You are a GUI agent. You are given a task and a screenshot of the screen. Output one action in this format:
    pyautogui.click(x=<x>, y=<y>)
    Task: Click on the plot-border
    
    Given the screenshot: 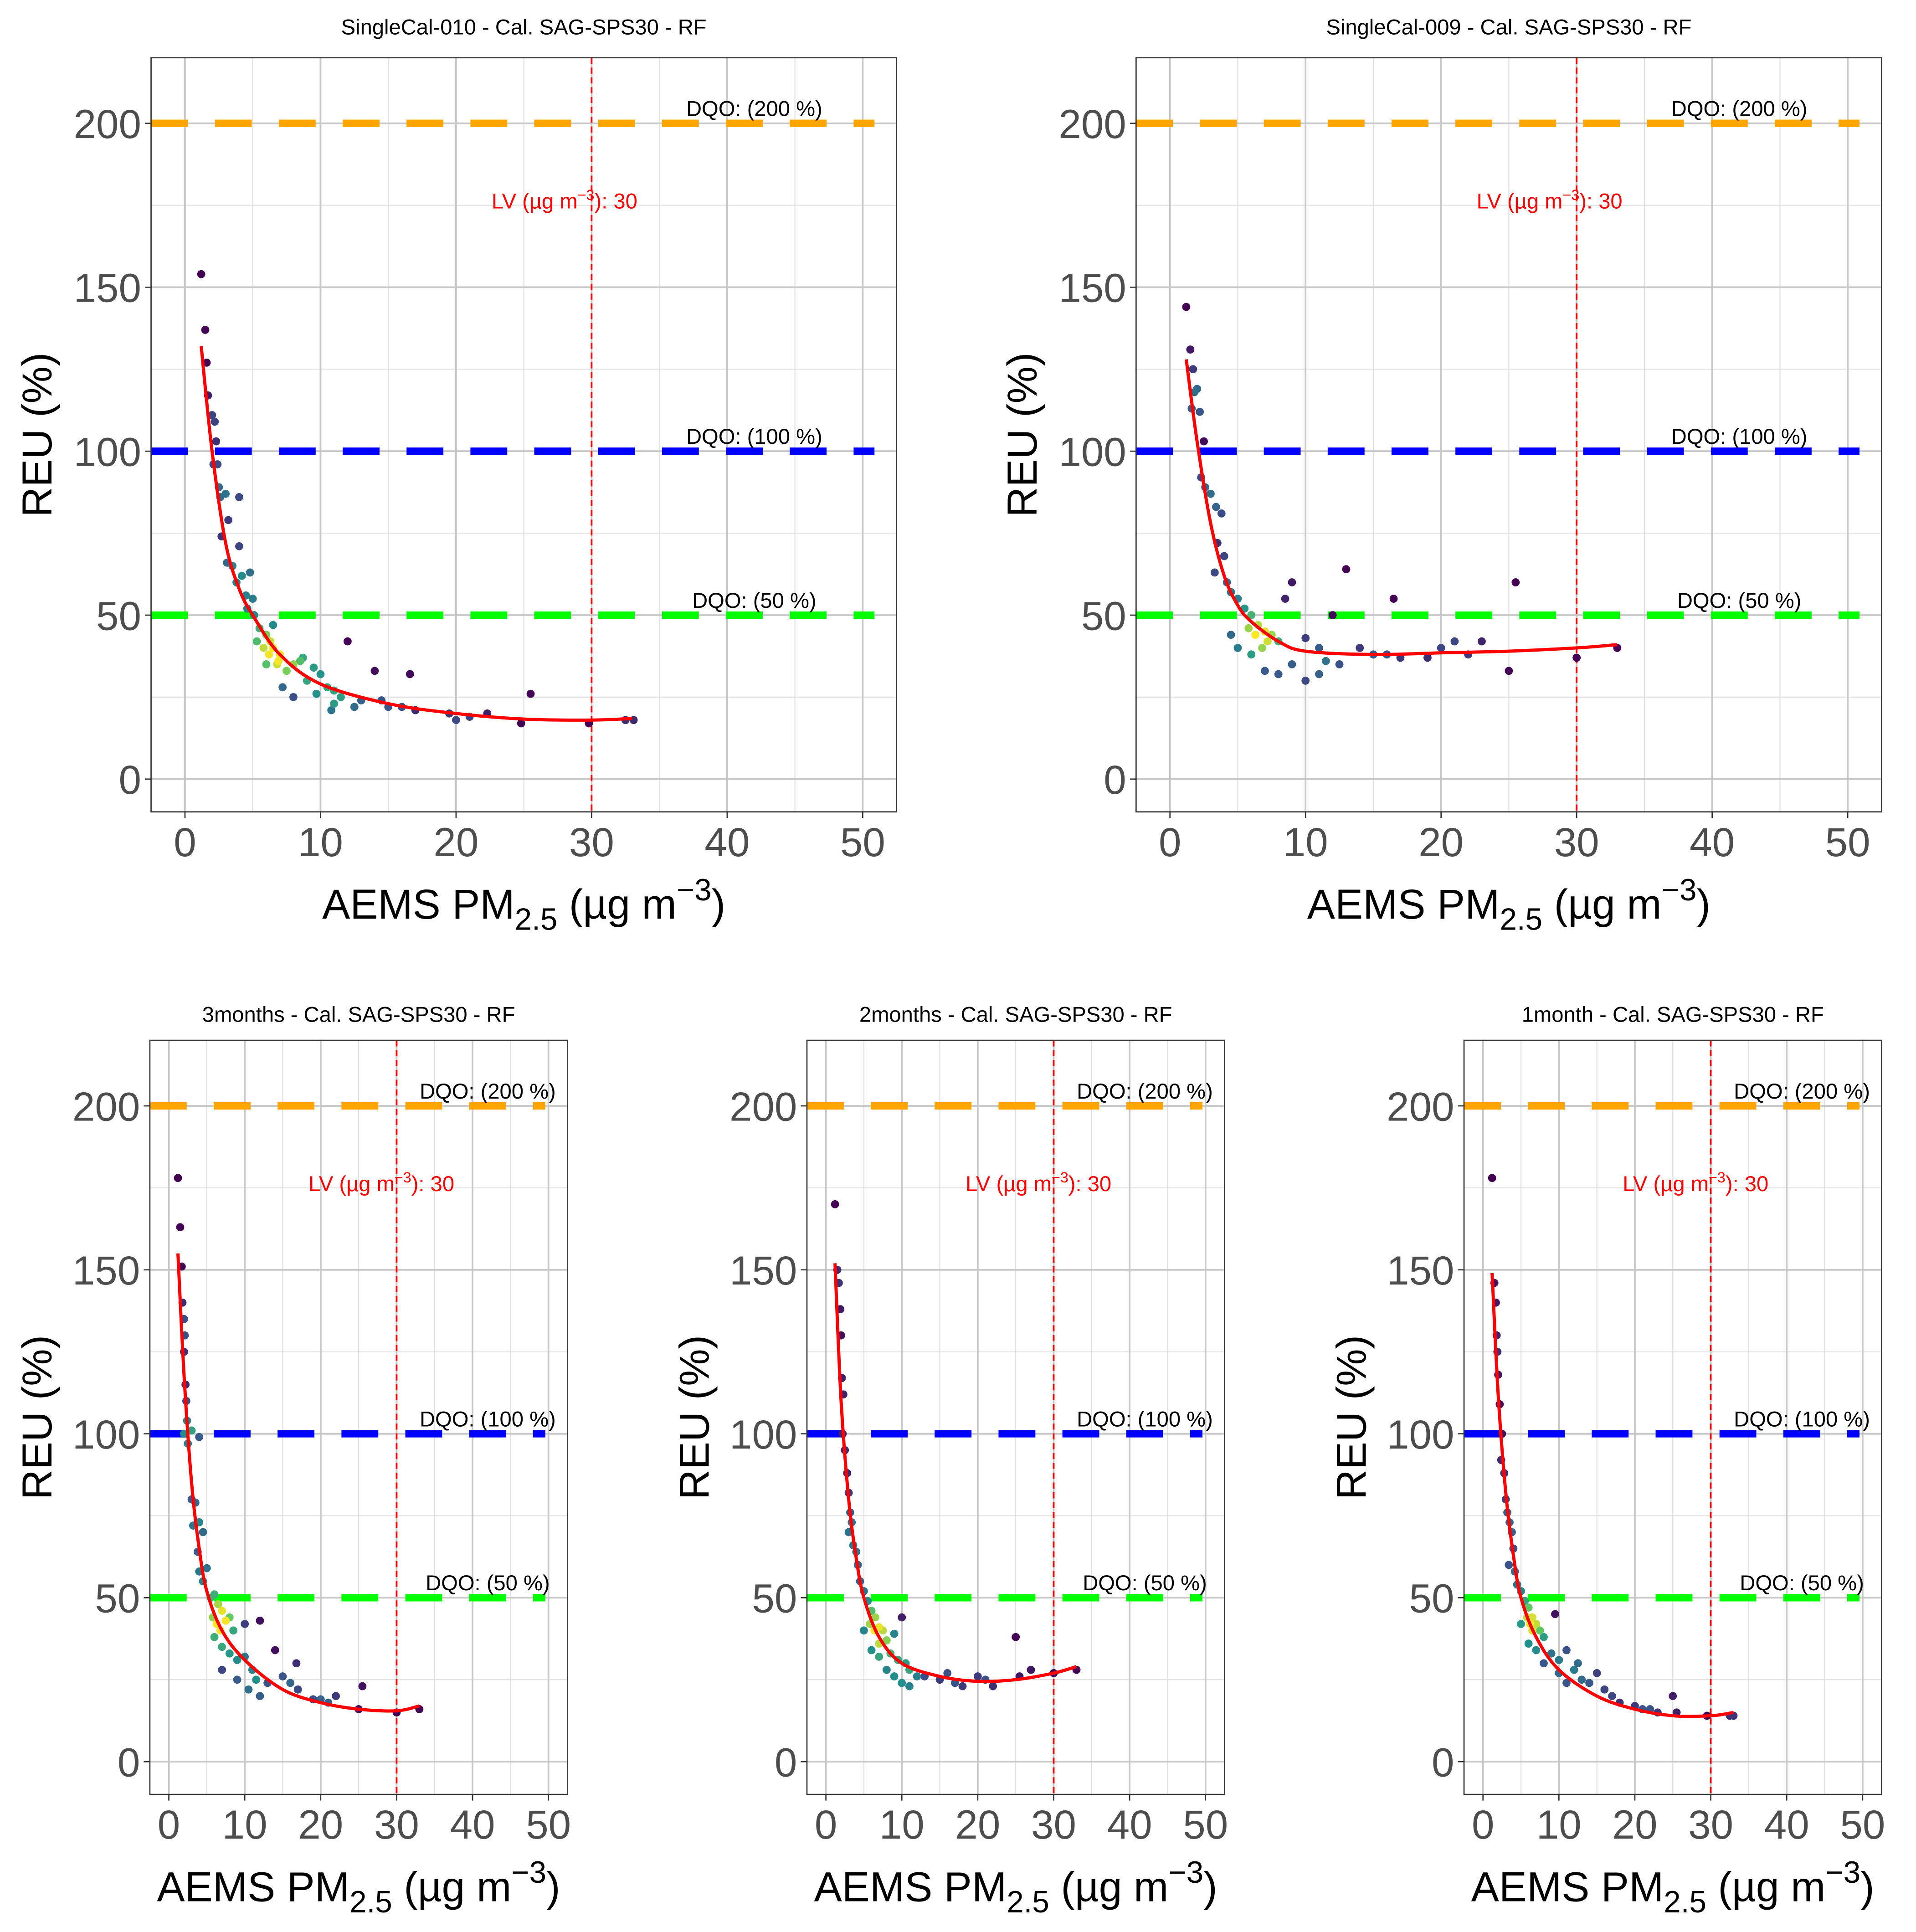 What is the action you would take?
    pyautogui.click(x=358, y=1417)
    